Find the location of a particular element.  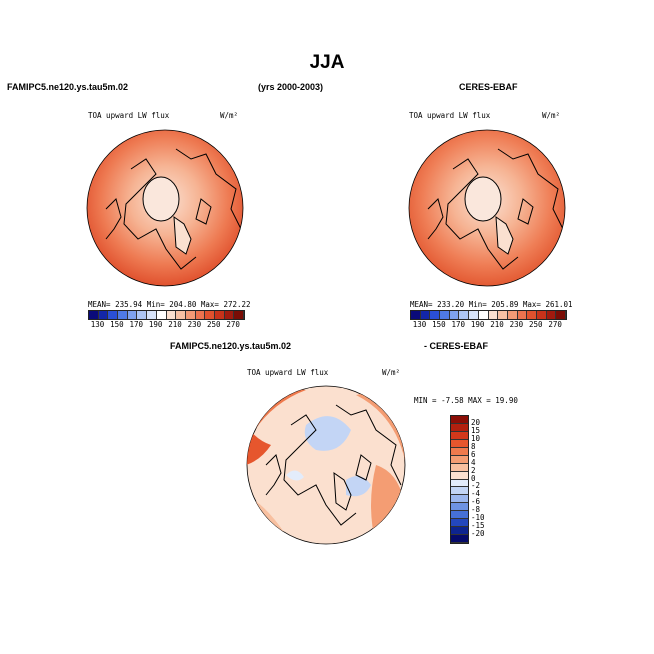

obs-polar-map is located at coordinates (487, 208).